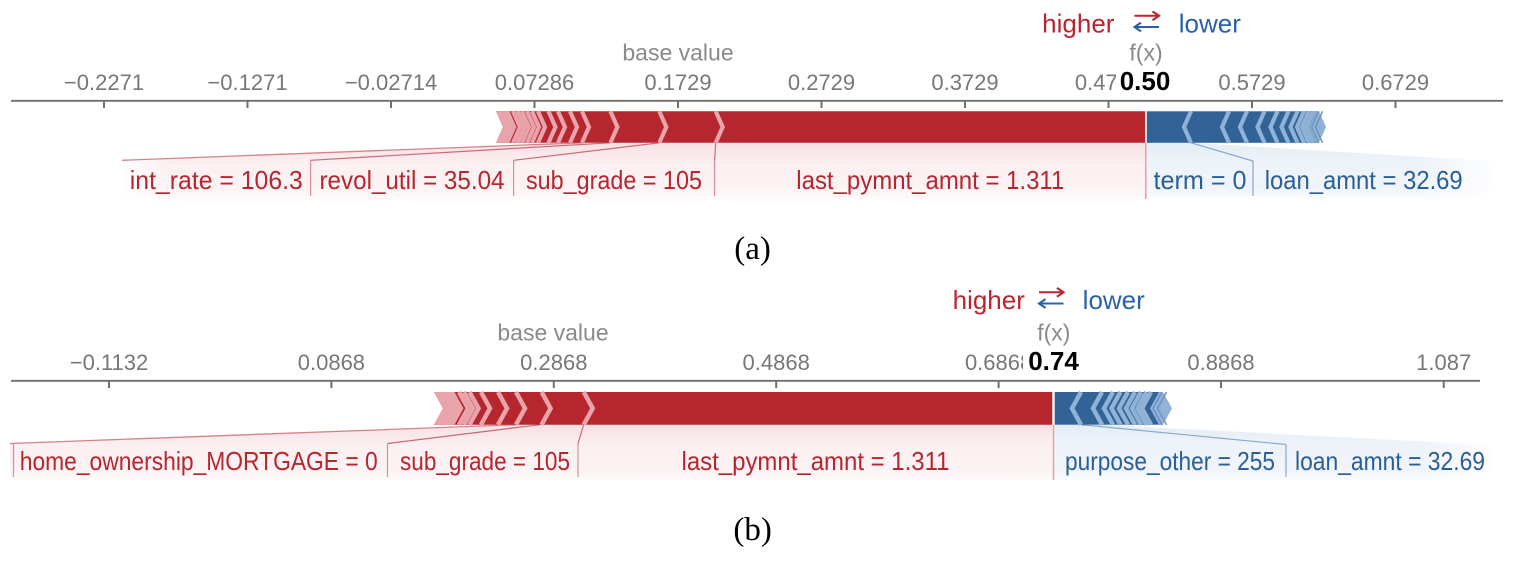 Image resolution: width=1515 pixels, height=566 pixels. I want to click on svg-text: 0.0868, so click(331, 362).